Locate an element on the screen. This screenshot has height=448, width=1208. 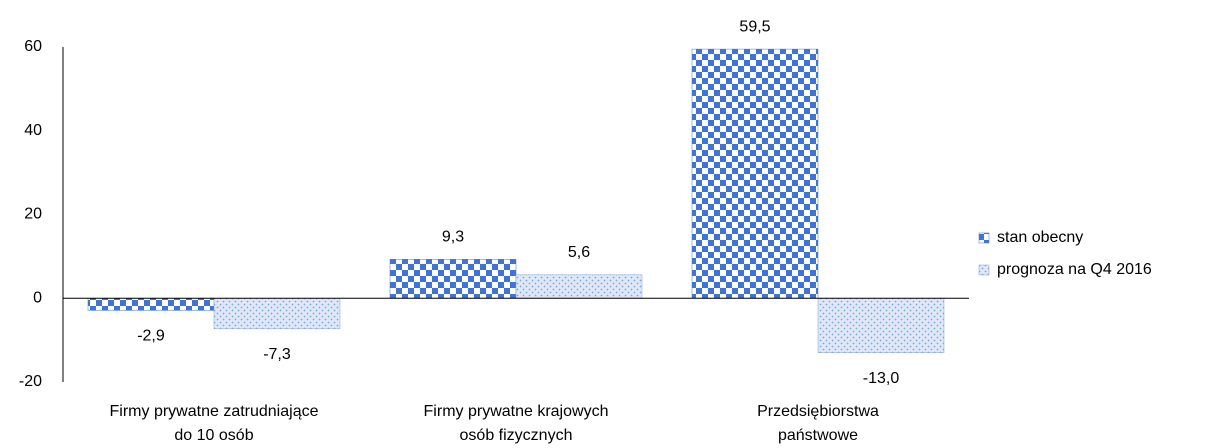
y-tick-label: 20 is located at coordinates (33, 214).